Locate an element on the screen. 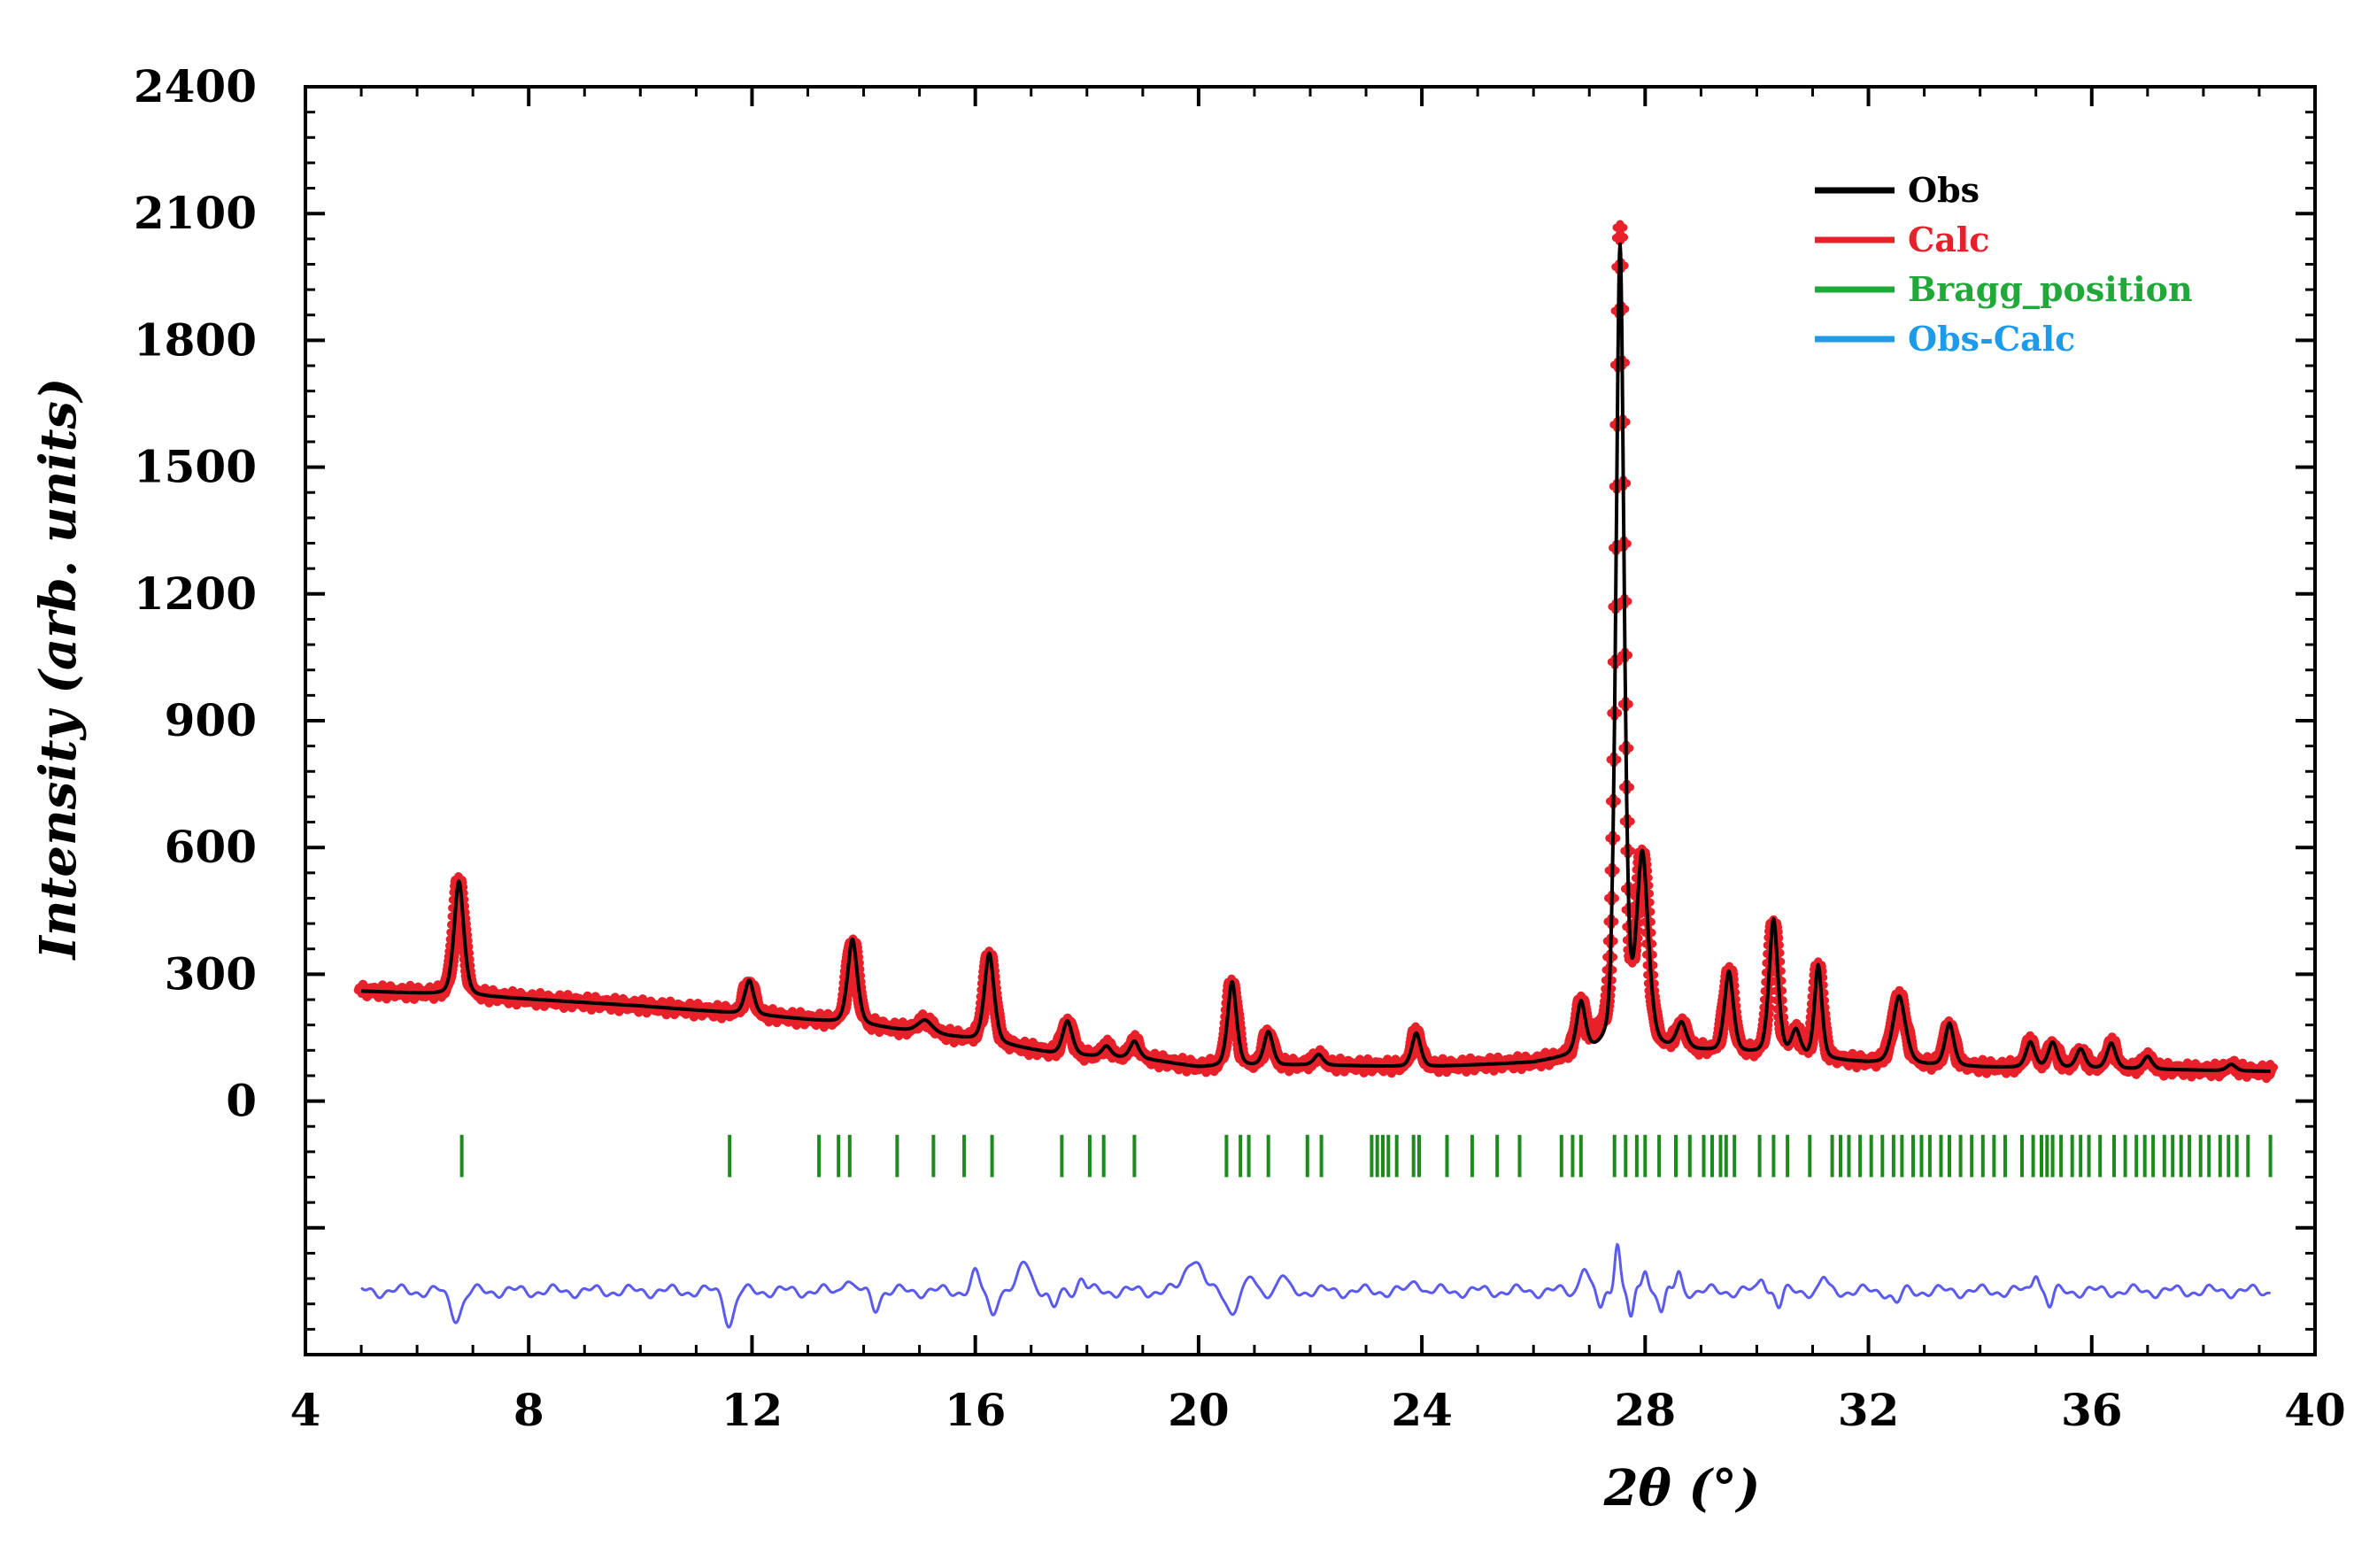 The image size is (2377, 1568). x-tick-label: 36 is located at coordinates (2092, 1410).